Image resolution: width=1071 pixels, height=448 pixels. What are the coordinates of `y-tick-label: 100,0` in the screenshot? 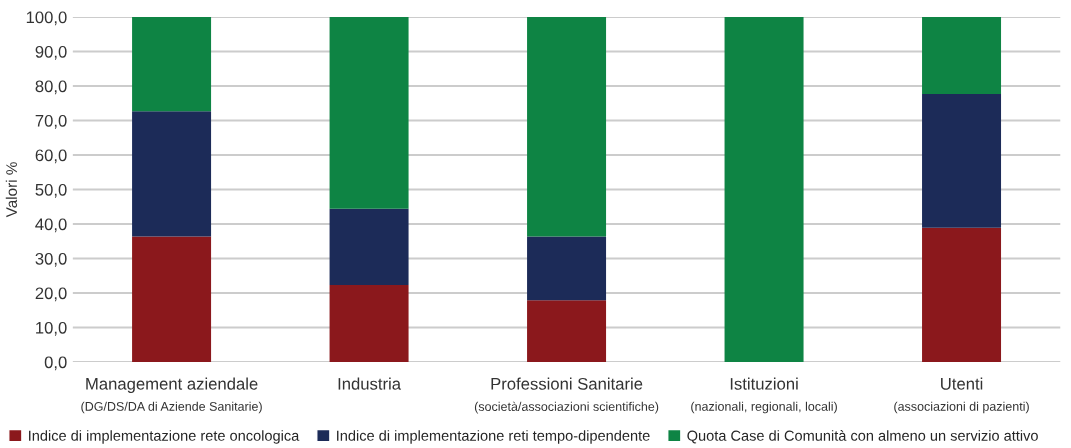 It's located at (46, 18).